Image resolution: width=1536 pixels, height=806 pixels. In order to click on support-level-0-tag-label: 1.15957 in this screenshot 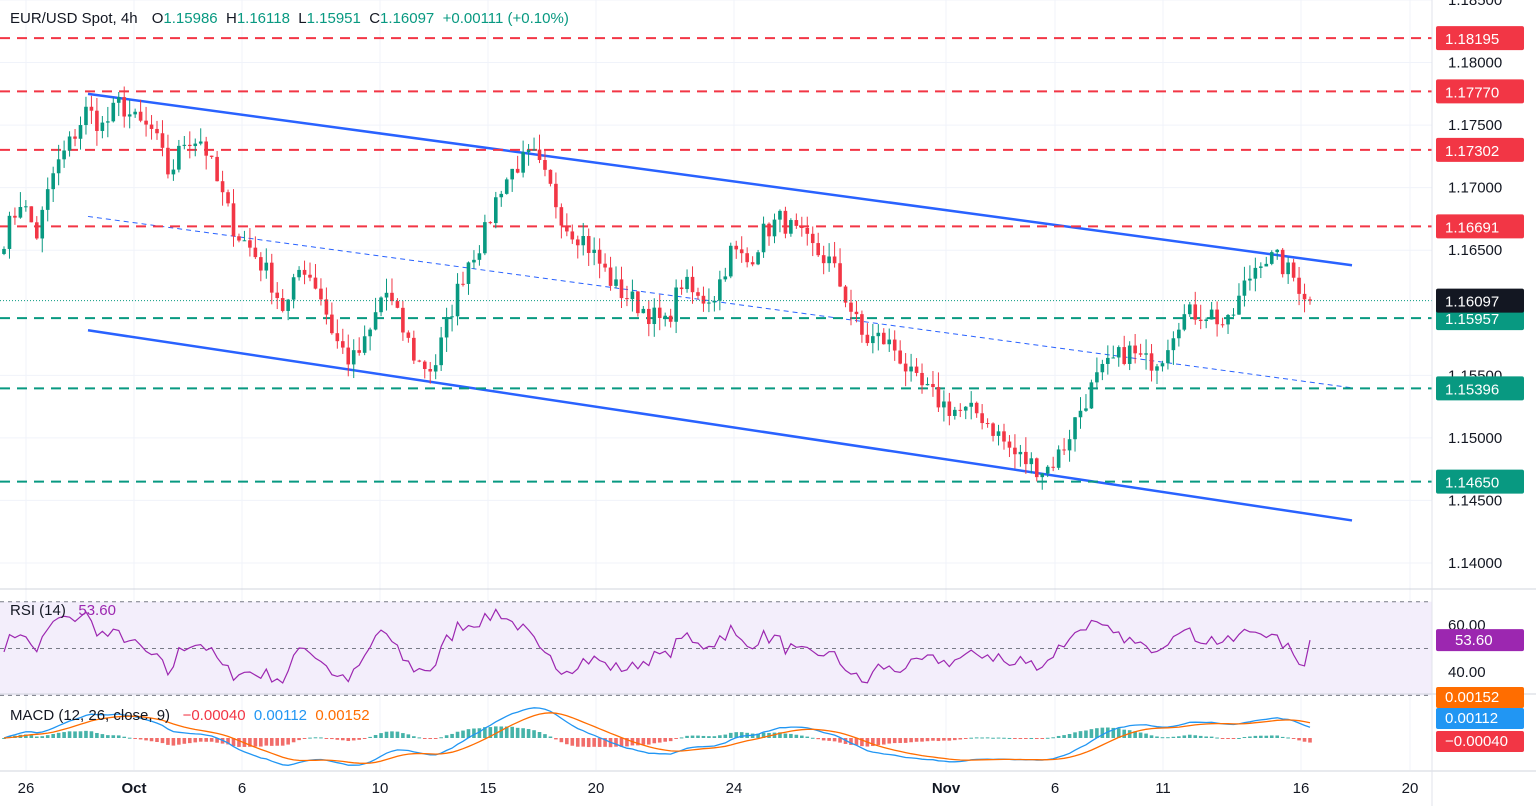, I will do `click(1472, 319)`.